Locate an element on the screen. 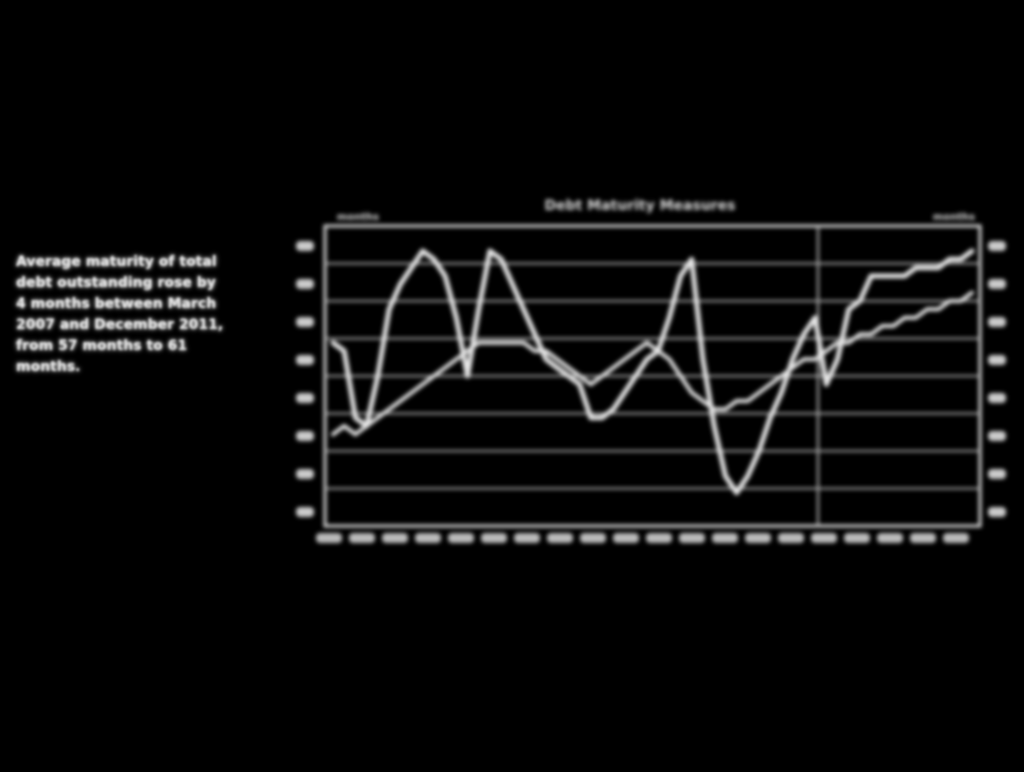 The image size is (1024, 772). chart-title: Debt Maturity Measures is located at coordinates (639, 206).